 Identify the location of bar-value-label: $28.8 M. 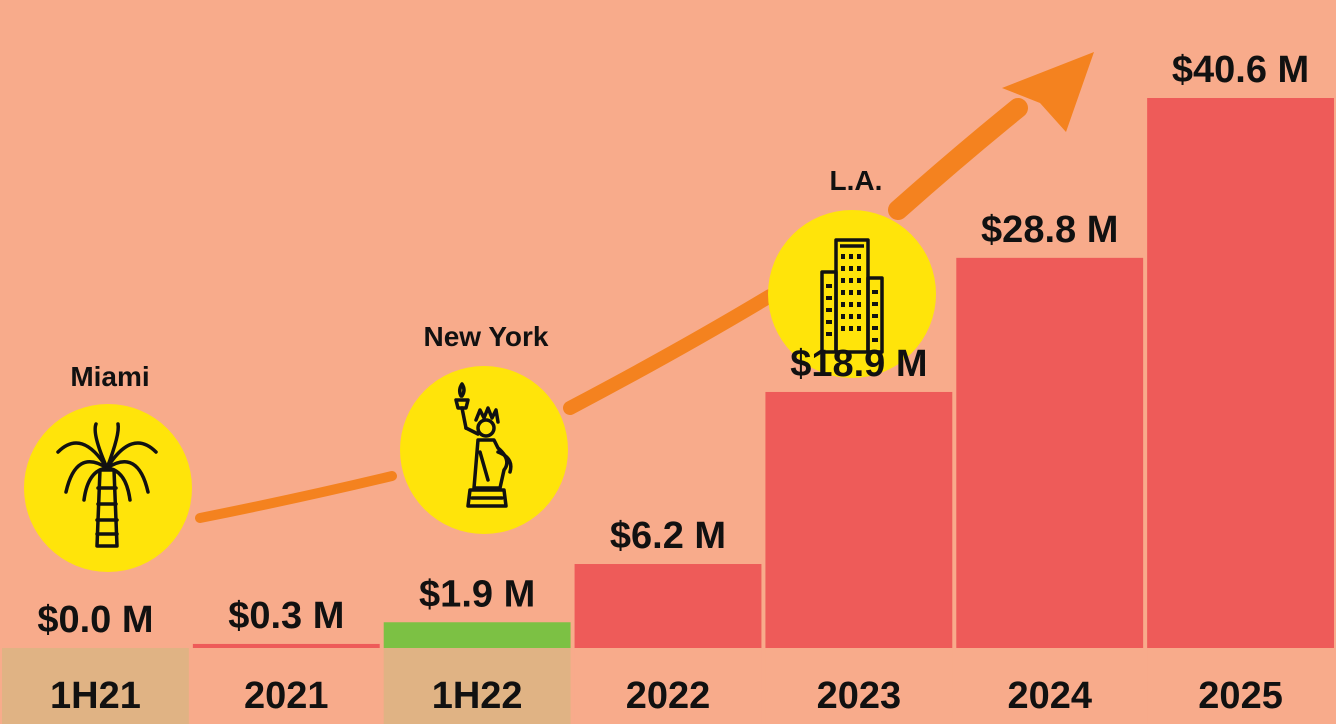
(1049, 230).